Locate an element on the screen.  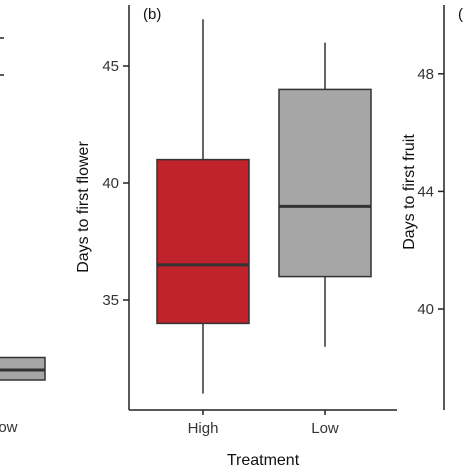
panel-c-ytick-label: 44 is located at coordinates (425, 191).